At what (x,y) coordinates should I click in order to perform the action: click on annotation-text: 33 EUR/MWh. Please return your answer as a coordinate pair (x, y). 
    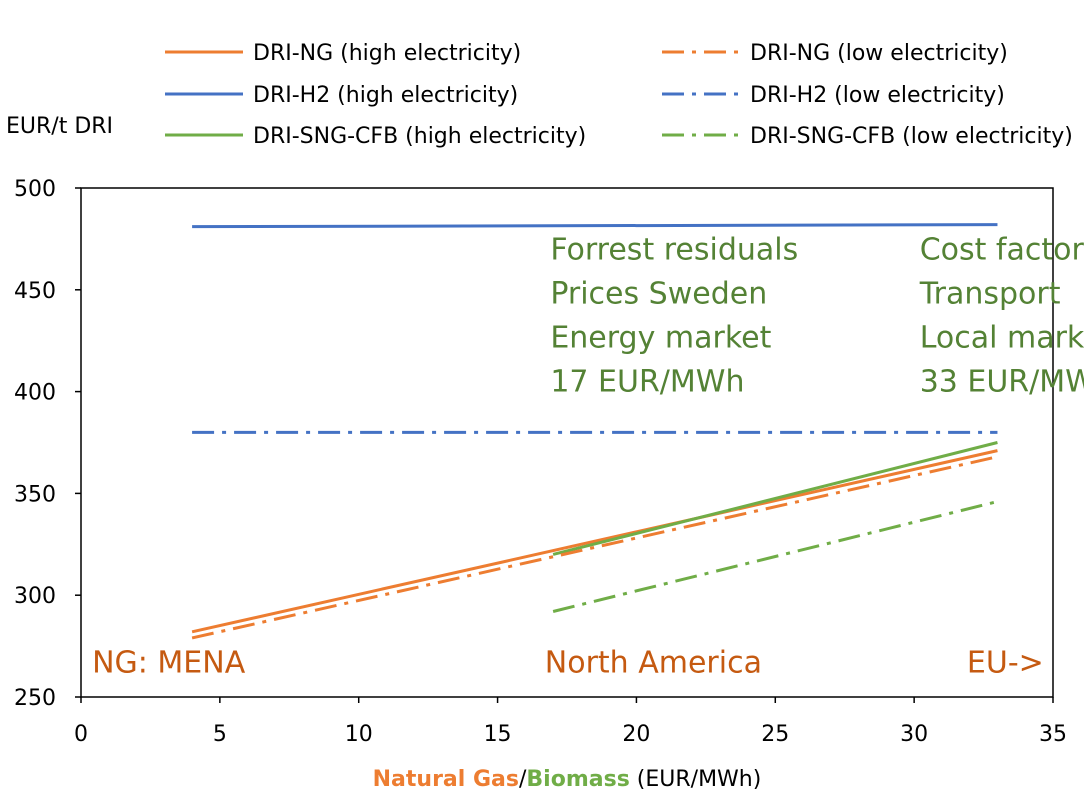
    Looking at the image, I should click on (1002, 381).